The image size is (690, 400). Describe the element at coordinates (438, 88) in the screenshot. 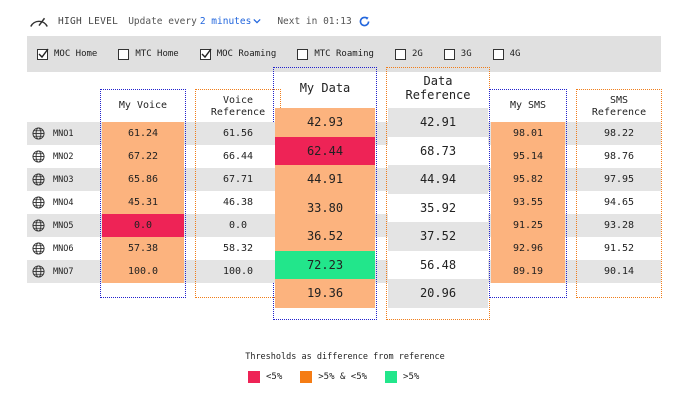

I see `data-reference-header: Data Reference` at that location.